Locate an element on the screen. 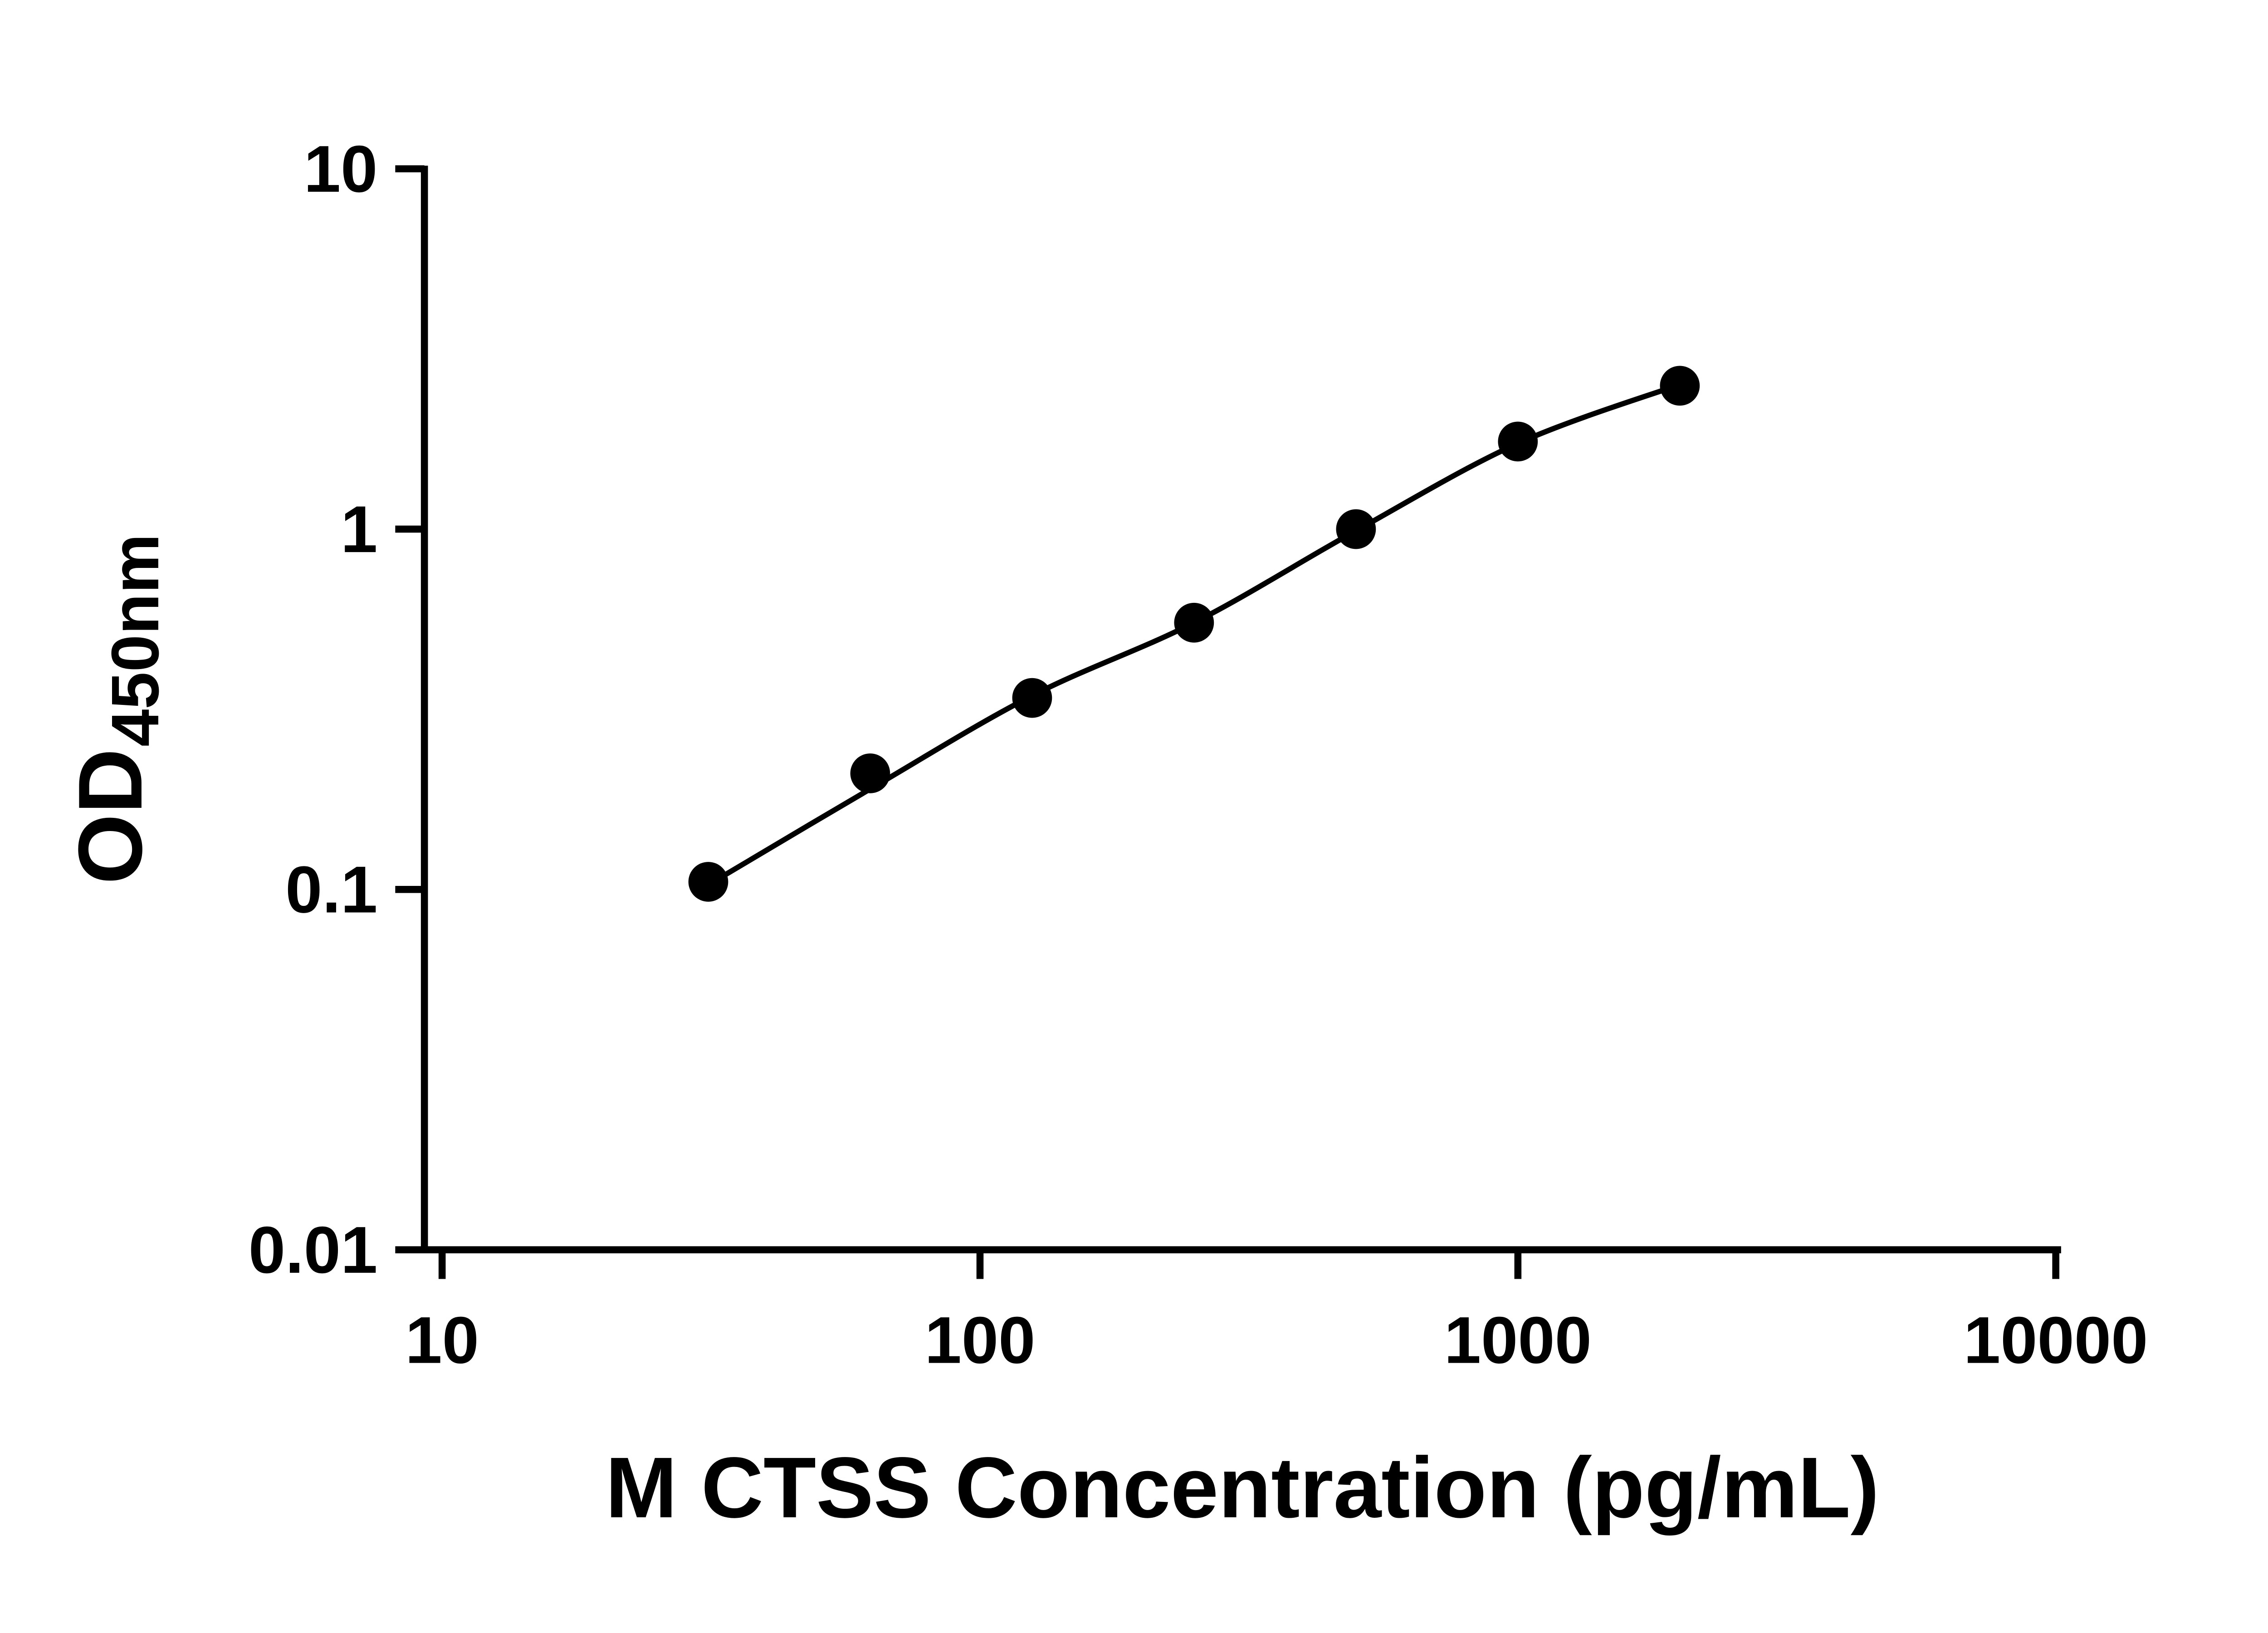  svg-text: OD 450nm is located at coordinates (116, 709).